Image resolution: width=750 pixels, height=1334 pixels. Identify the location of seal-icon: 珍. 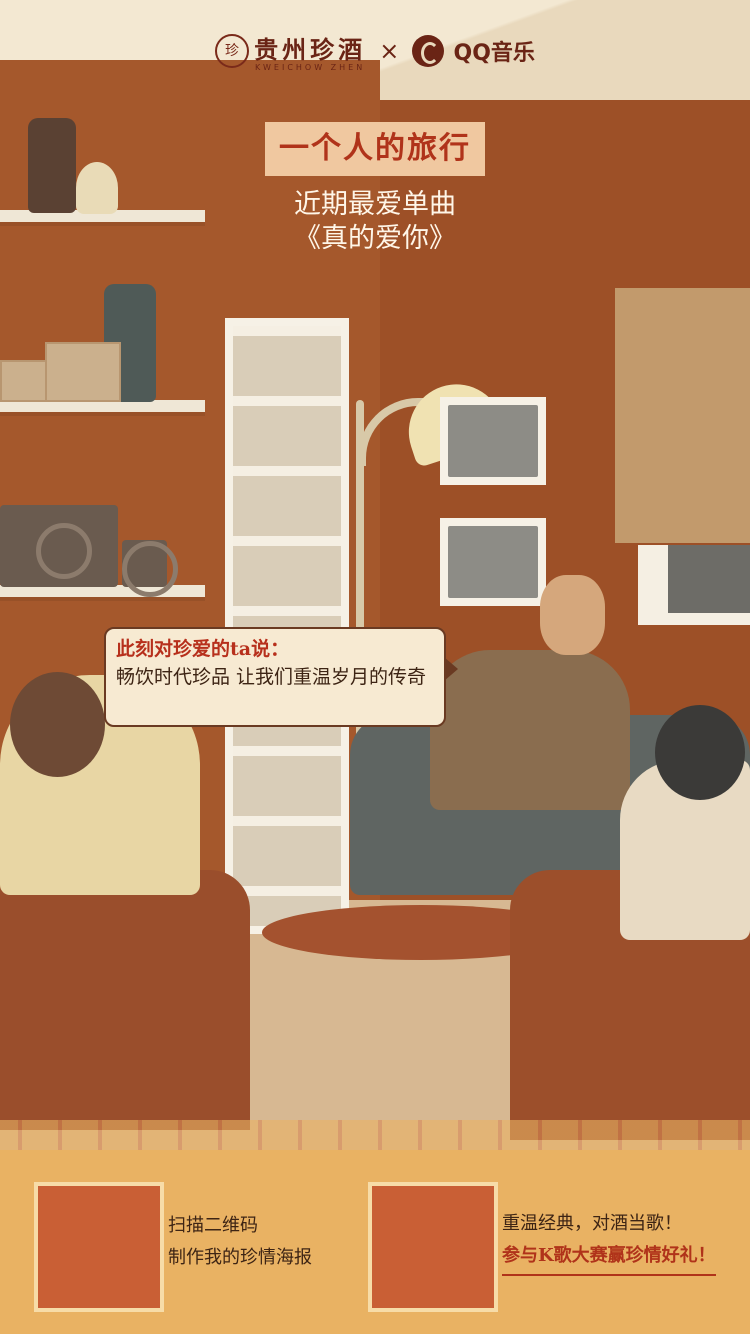
(232, 51).